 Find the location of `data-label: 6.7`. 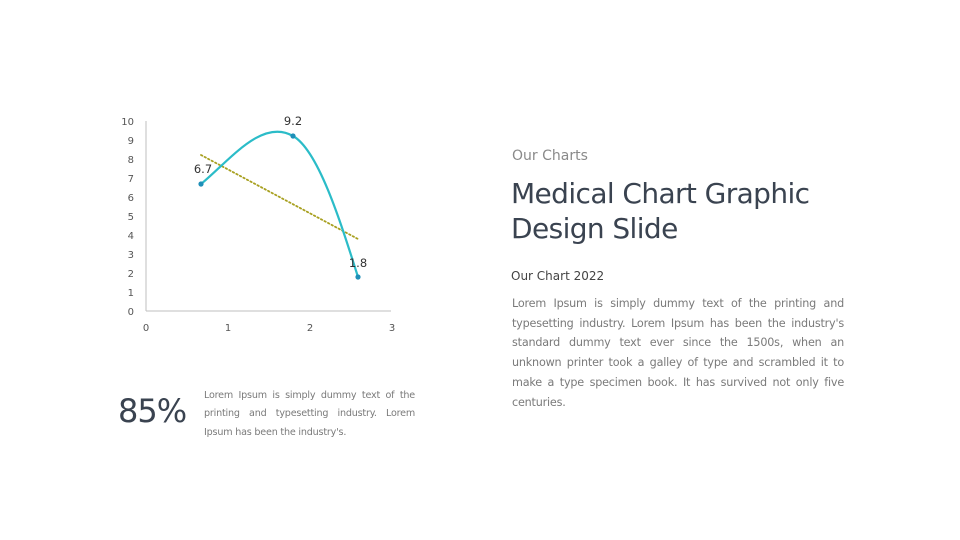

data-label: 6.7 is located at coordinates (203, 169).